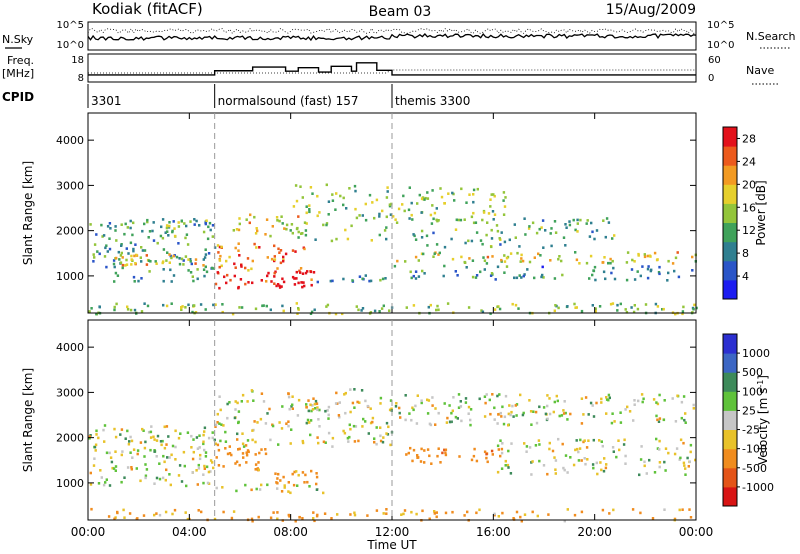  Describe the element at coordinates (392, 69) in the screenshot. I see `freq-traces` at that location.